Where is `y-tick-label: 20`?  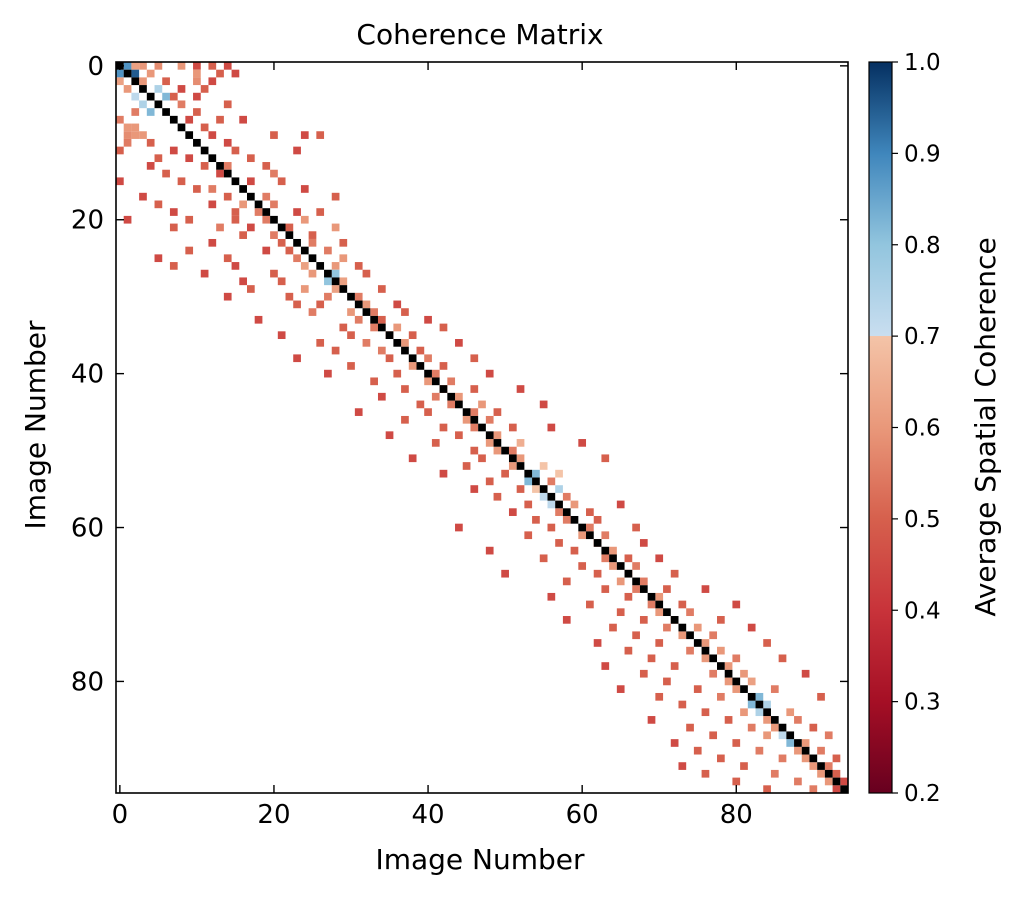 y-tick-label: 20 is located at coordinates (87, 221).